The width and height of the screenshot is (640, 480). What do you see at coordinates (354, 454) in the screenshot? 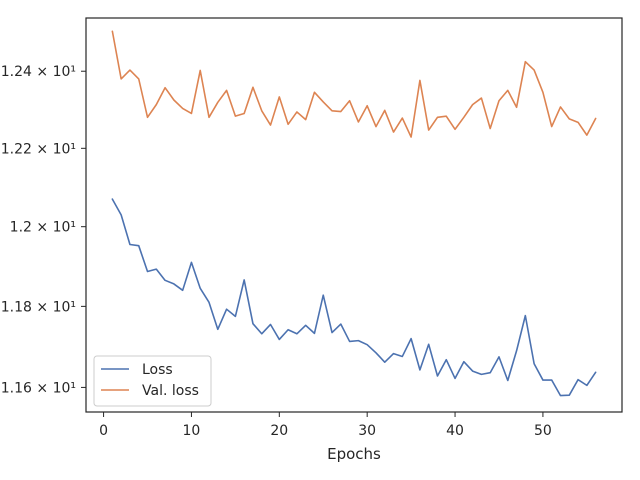
I see `x-axis-label: Epochs` at bounding box center [354, 454].